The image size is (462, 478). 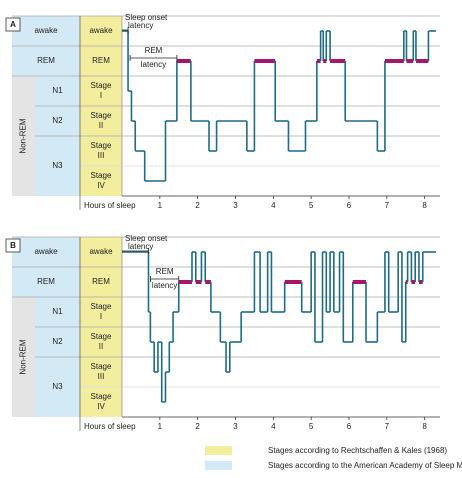 I want to click on panel-label: B, so click(x=13, y=245).